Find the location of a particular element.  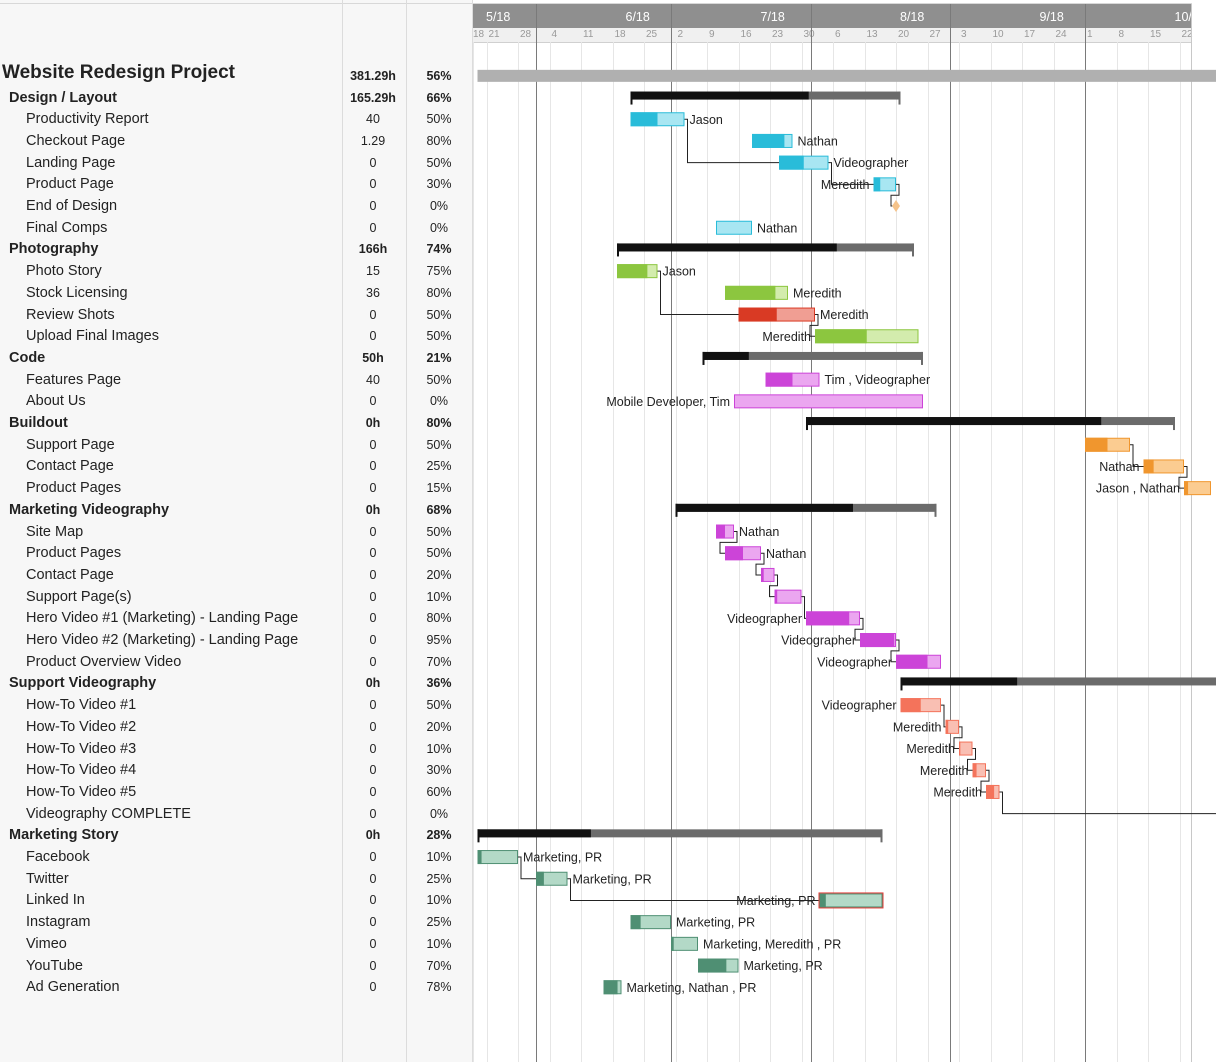

task-row: Review Shots 0 50% is located at coordinates (236, 315).